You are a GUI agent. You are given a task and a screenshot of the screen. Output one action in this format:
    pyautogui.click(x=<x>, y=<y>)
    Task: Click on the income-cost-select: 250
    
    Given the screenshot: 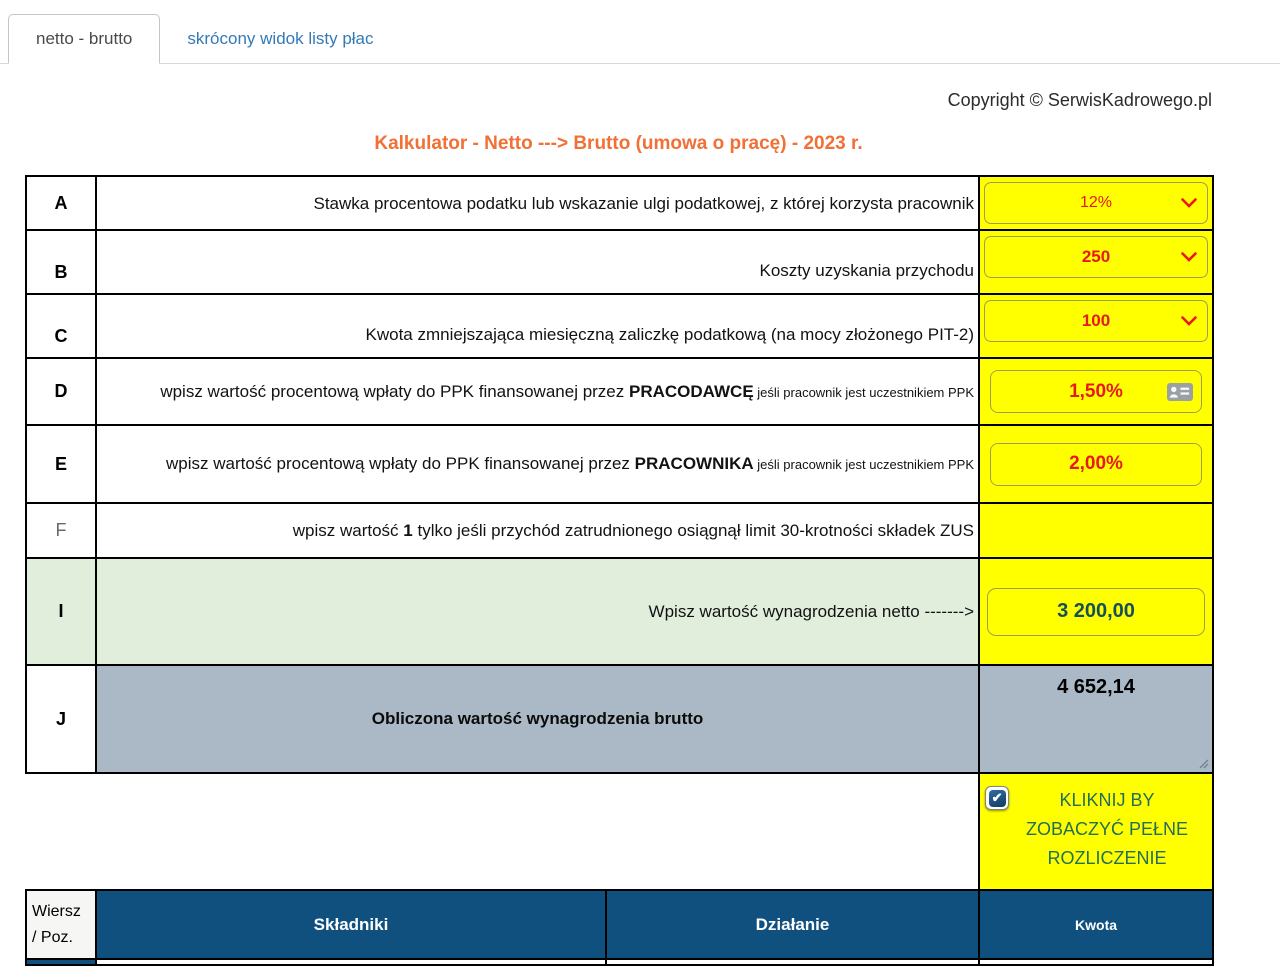 What is the action you would take?
    pyautogui.click(x=1096, y=257)
    